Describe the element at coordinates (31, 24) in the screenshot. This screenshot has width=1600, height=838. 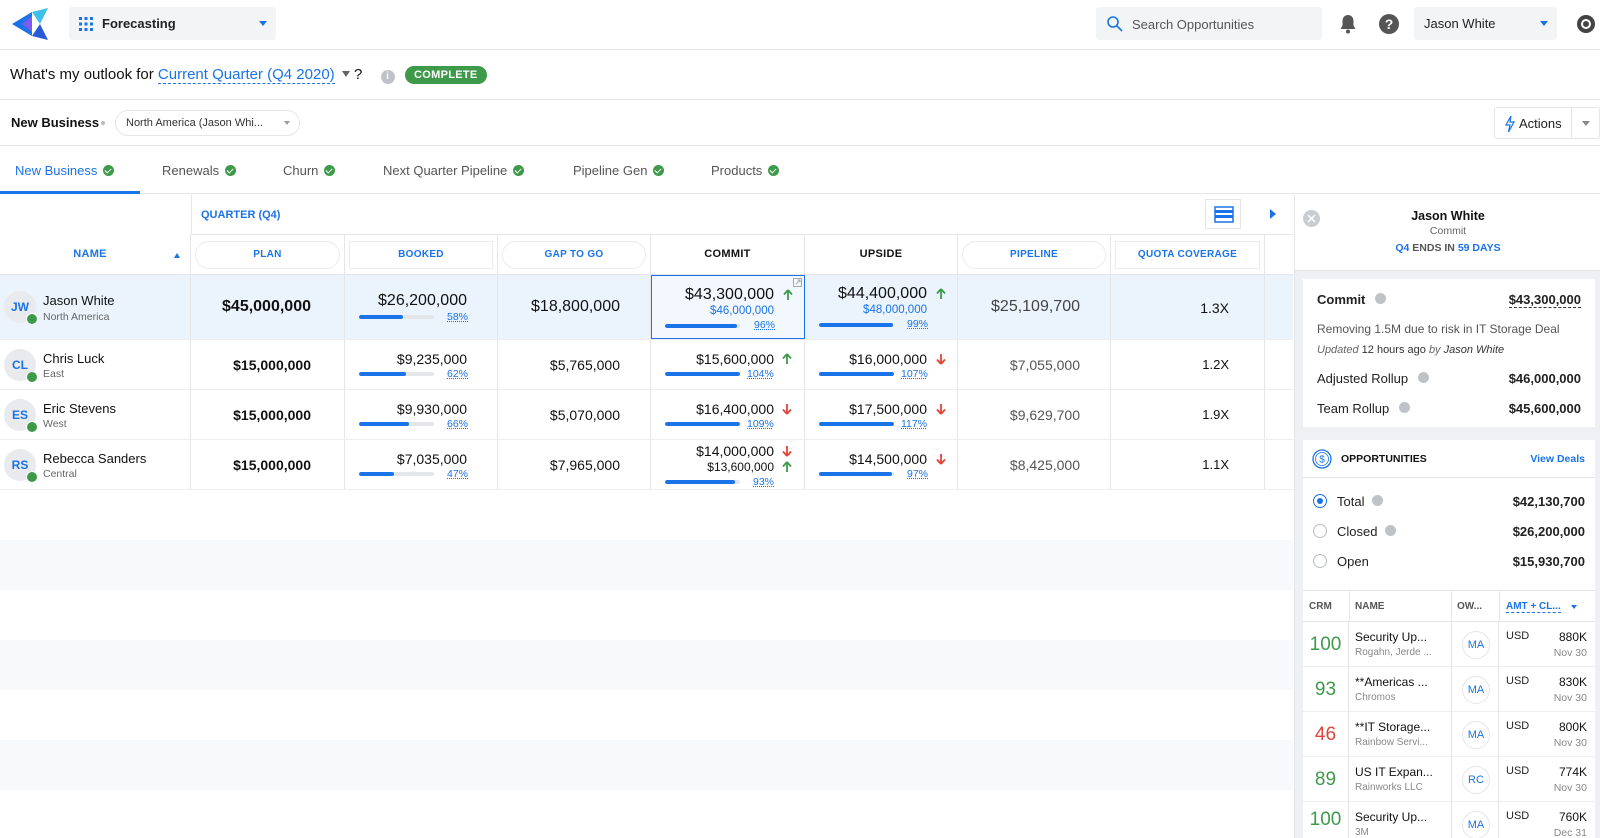
I see `app-logo-icon` at that location.